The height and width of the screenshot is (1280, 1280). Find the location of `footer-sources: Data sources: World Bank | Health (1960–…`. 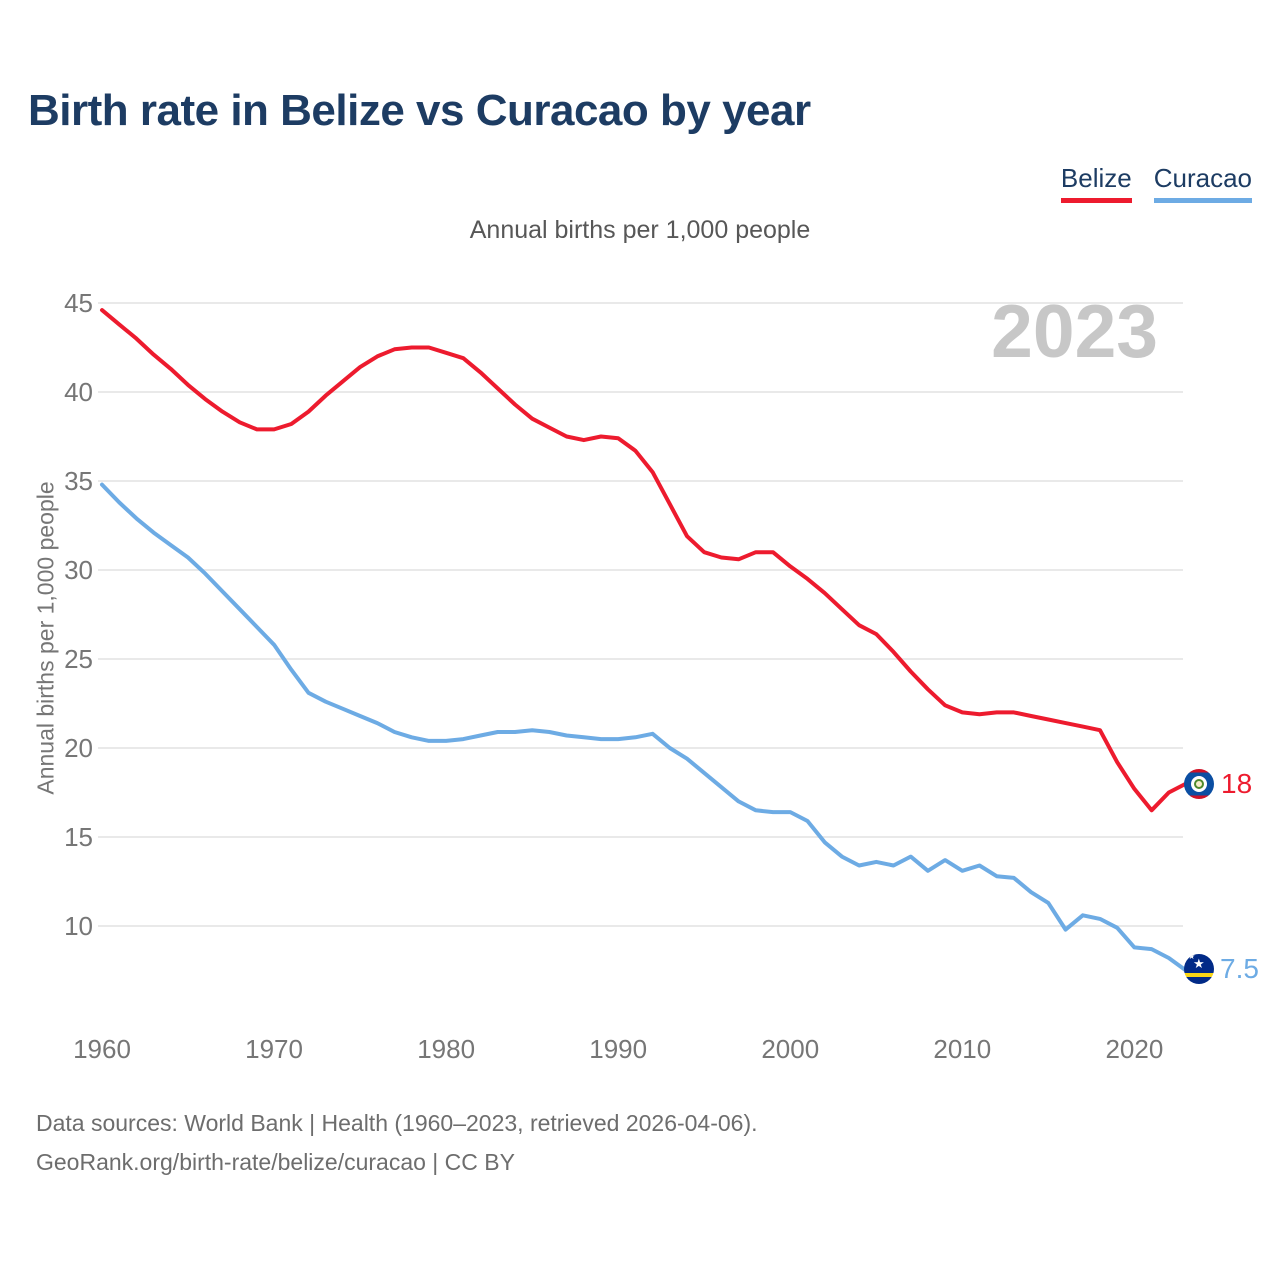

footer-sources: Data sources: World Bank | Health (1960–… is located at coordinates (397, 1123).